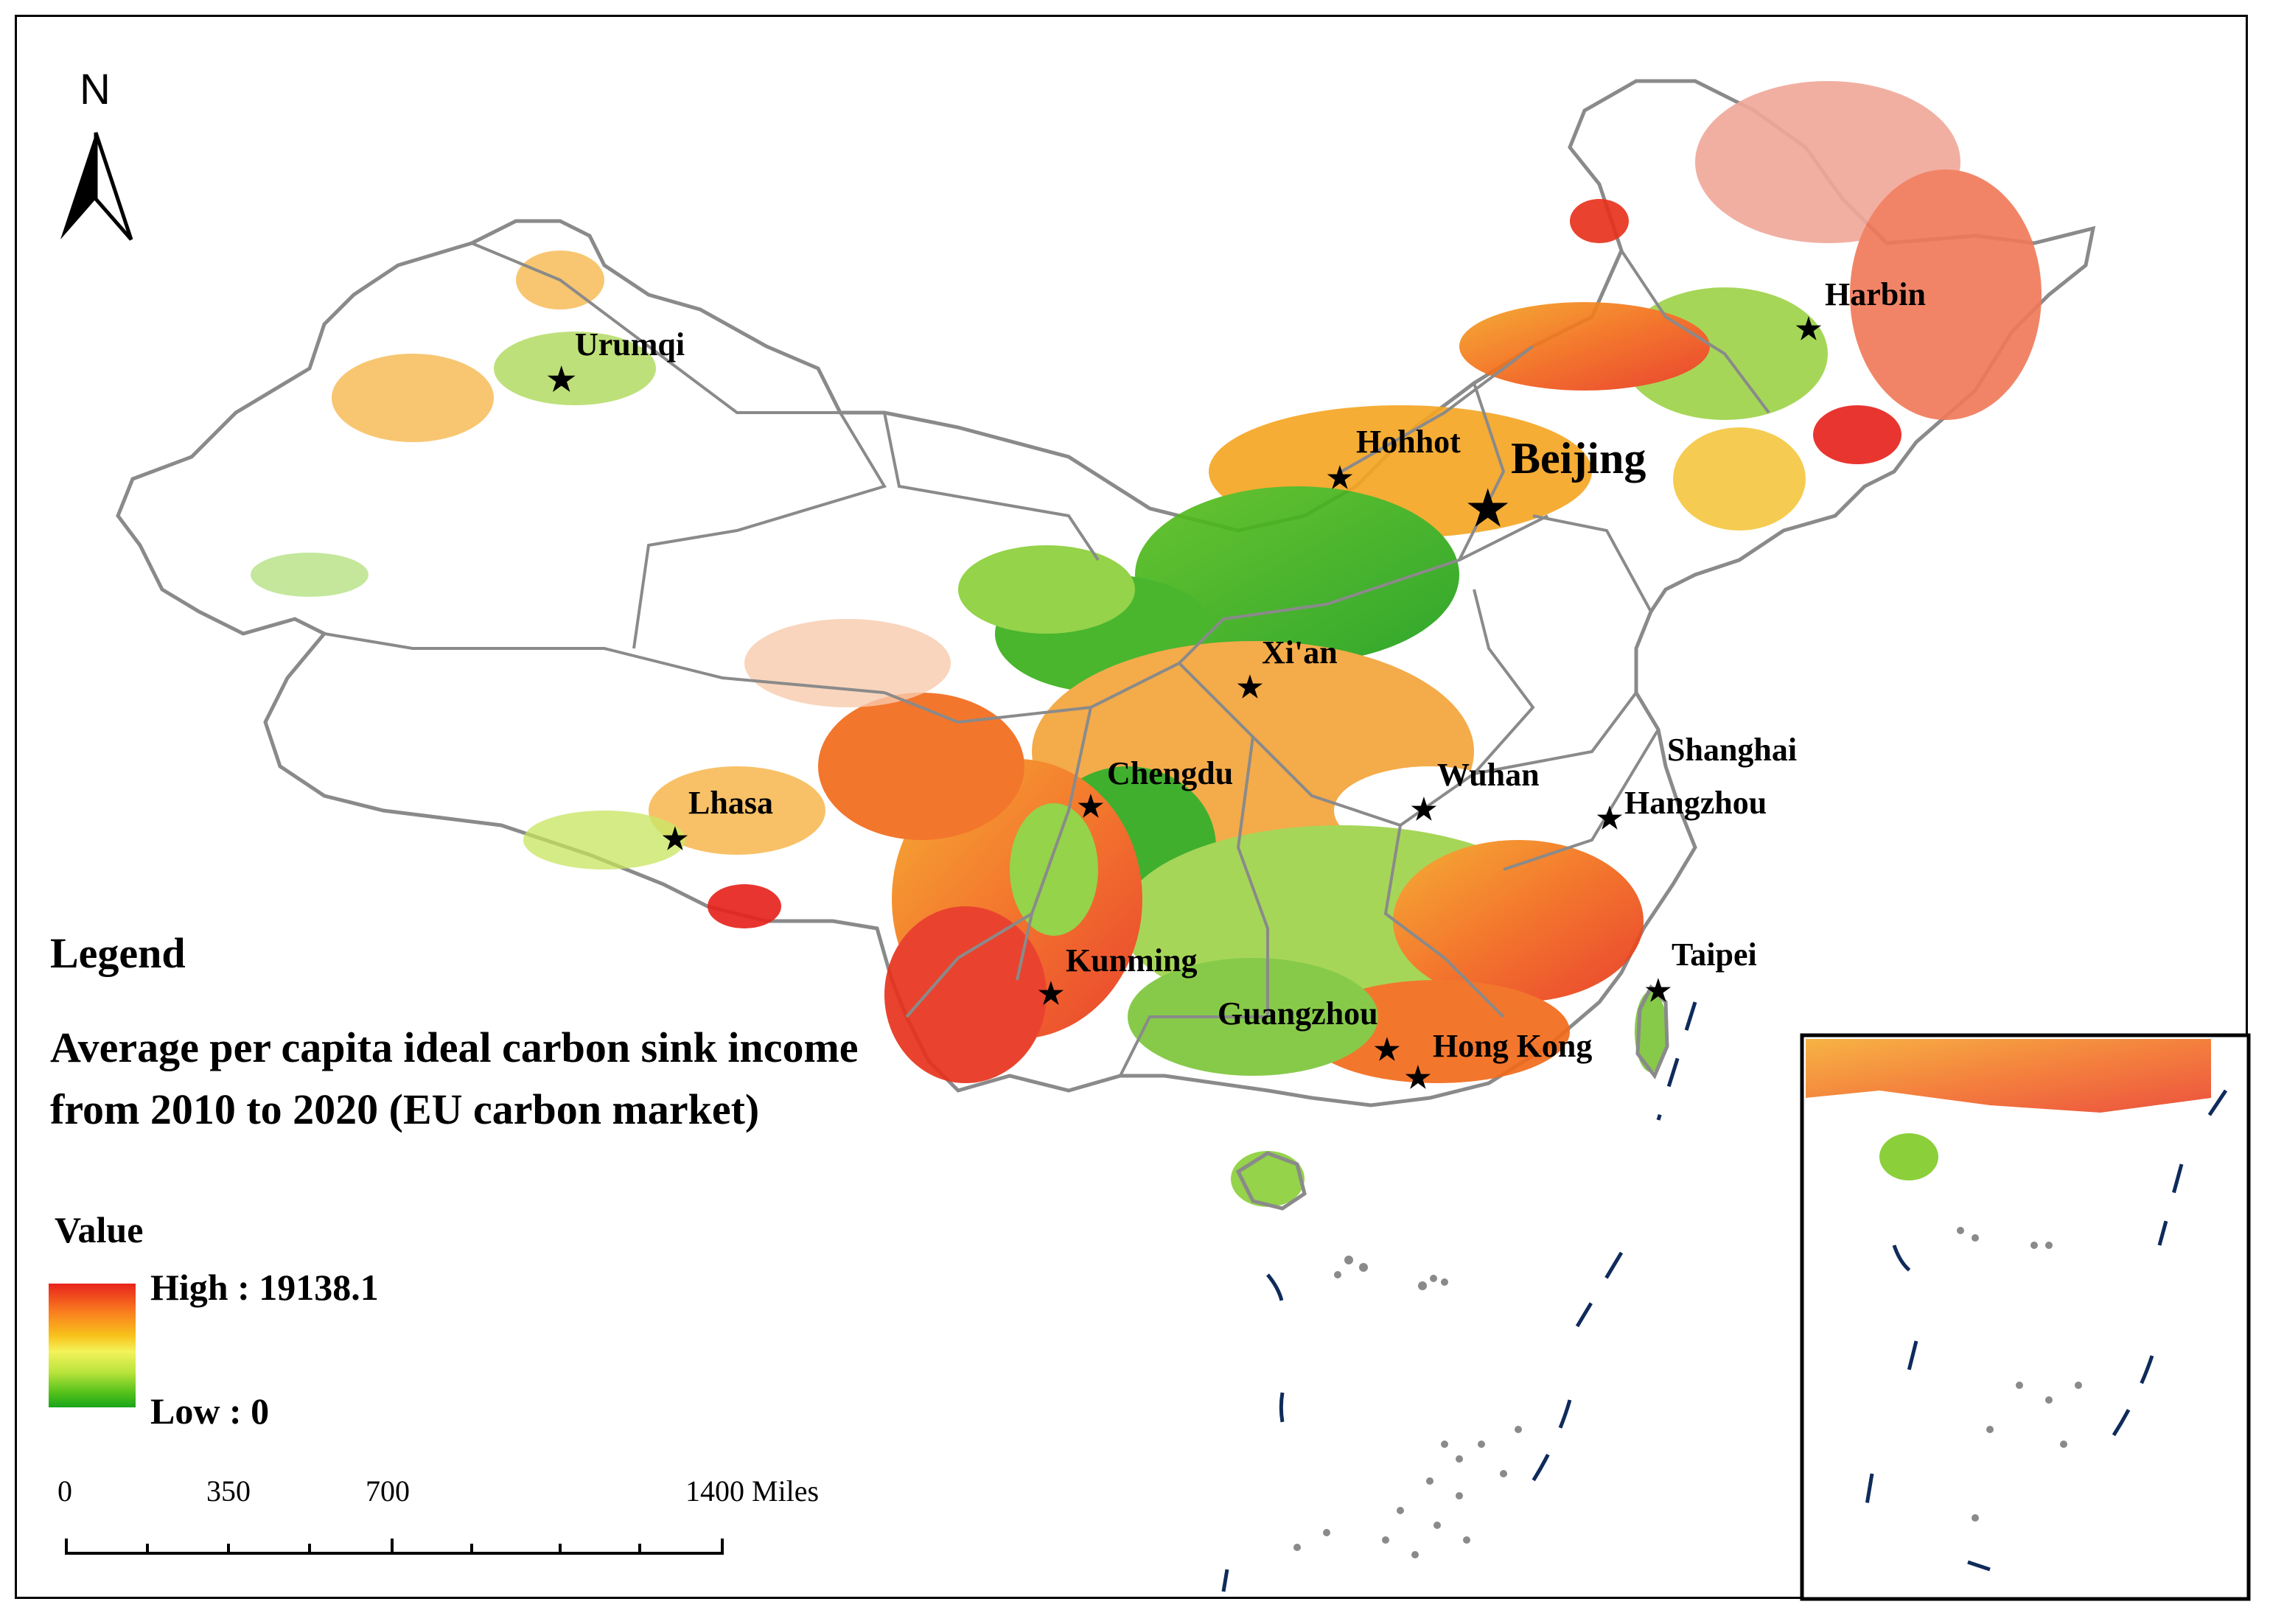  What do you see at coordinates (100, 1229) in the screenshot?
I see `legend-value-label: Value` at bounding box center [100, 1229].